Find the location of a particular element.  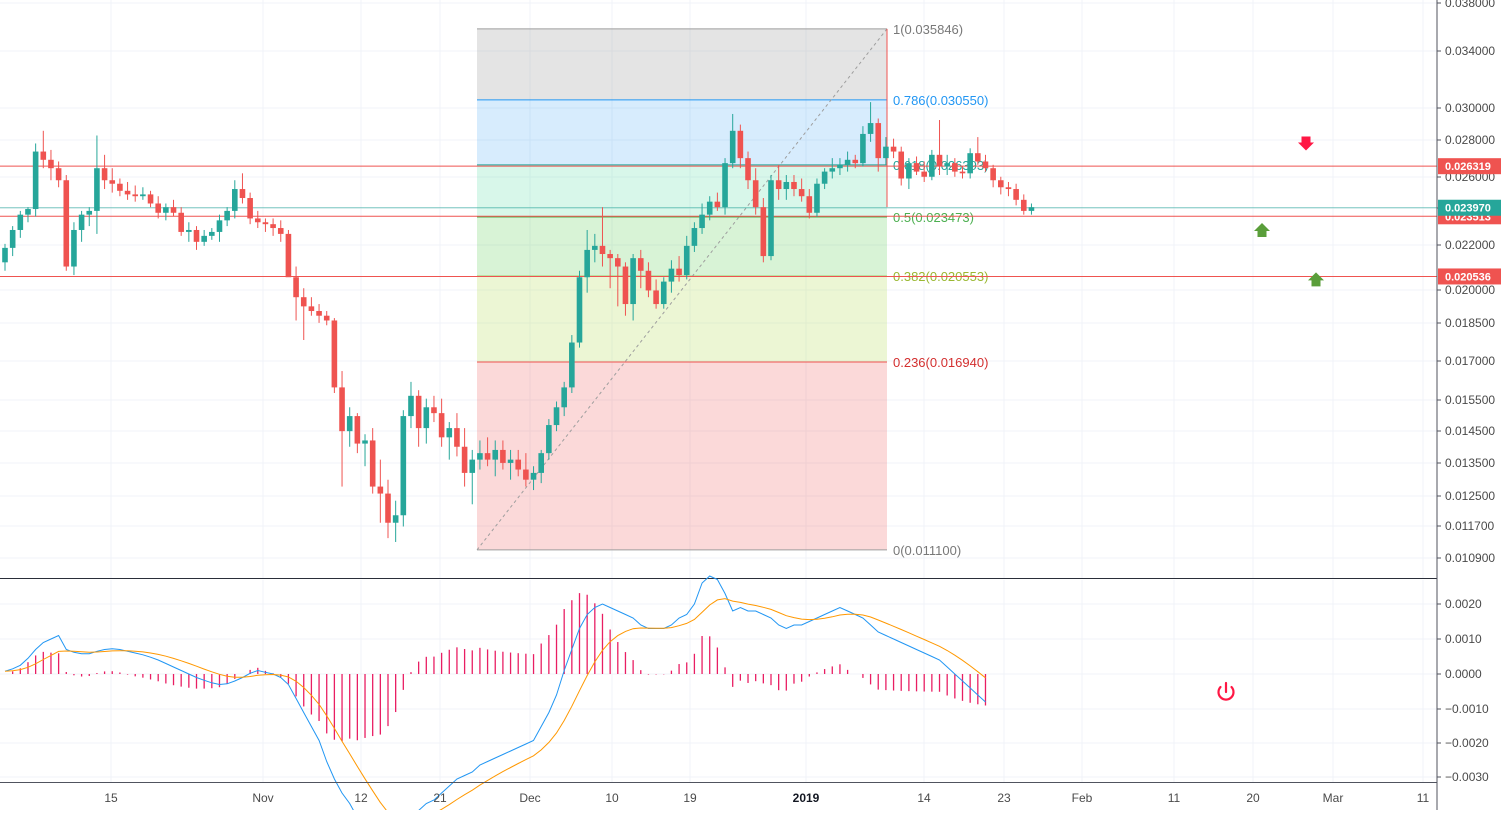

time-tick-label-11: 11 is located at coordinates (1174, 798).